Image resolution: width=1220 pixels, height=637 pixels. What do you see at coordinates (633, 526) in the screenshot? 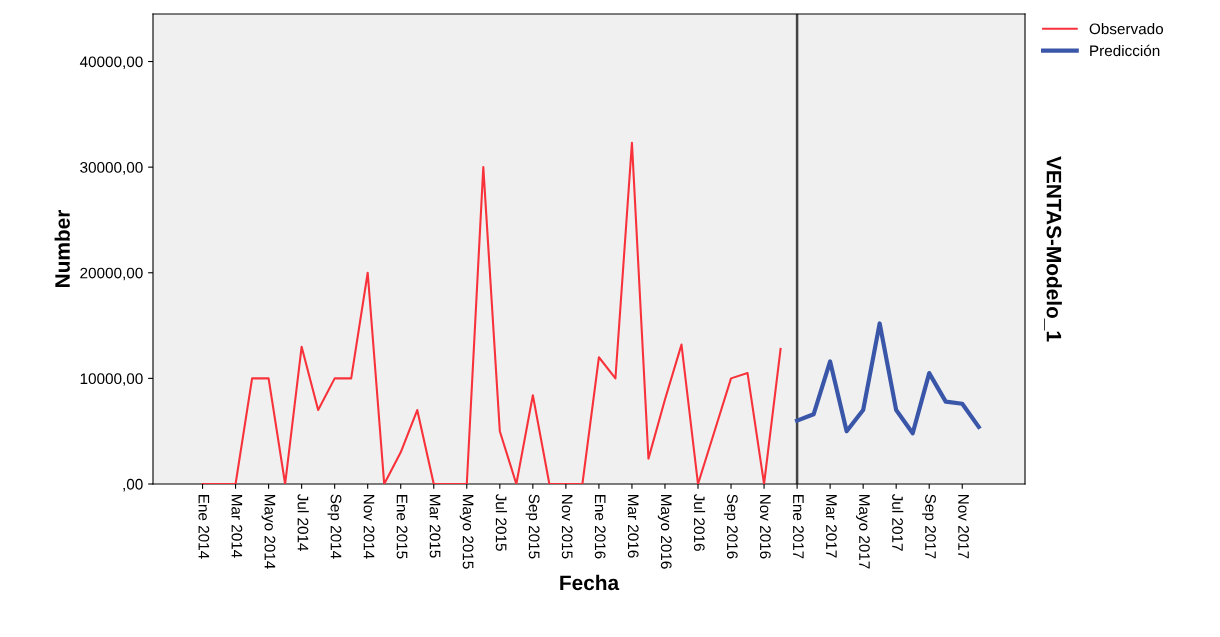
I see `x-tick-label: Mar 2016` at bounding box center [633, 526].